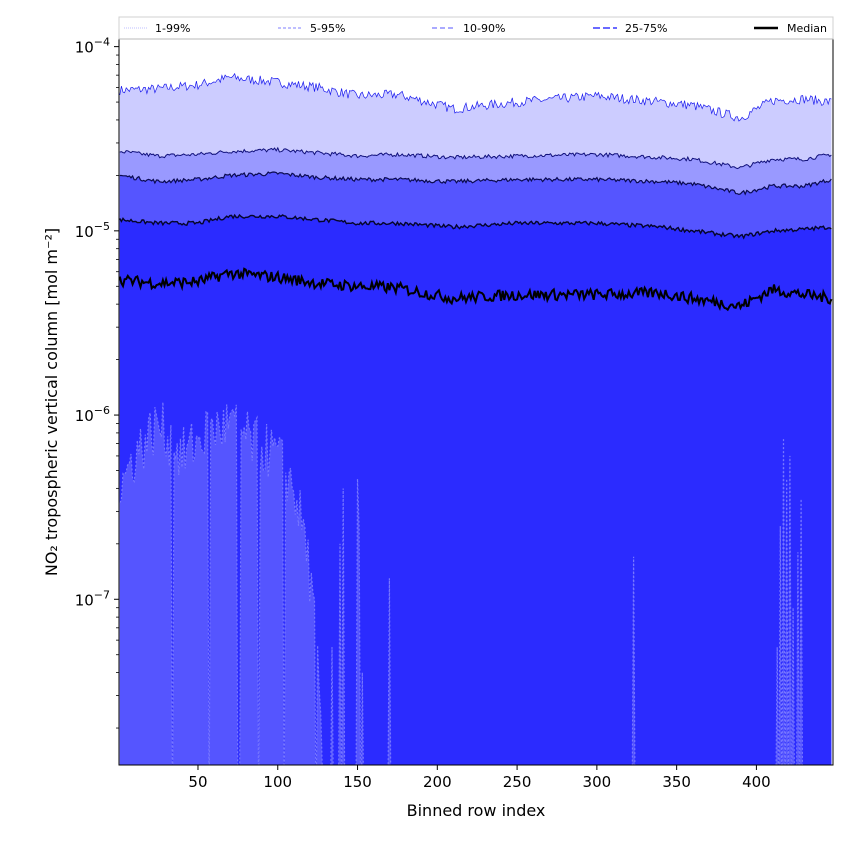 The image size is (850, 854). I want to click on x-axis: 50 100 150 200 250 300 350 400, so click(479, 778).